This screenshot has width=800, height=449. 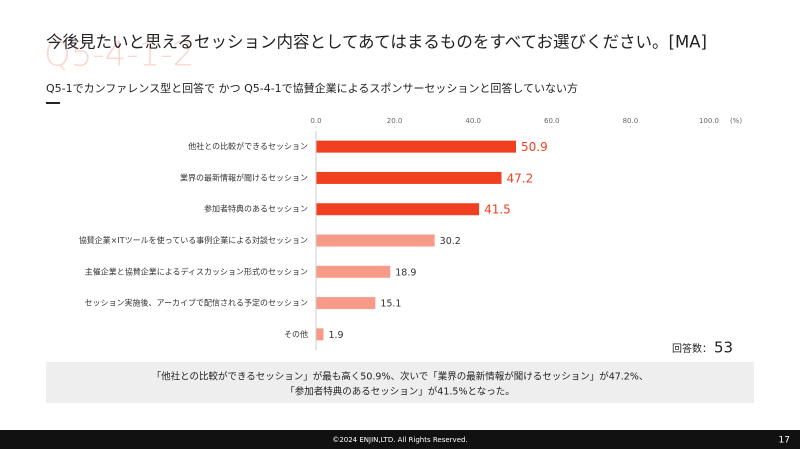 I want to click on value-label: 15.1, so click(x=390, y=304).